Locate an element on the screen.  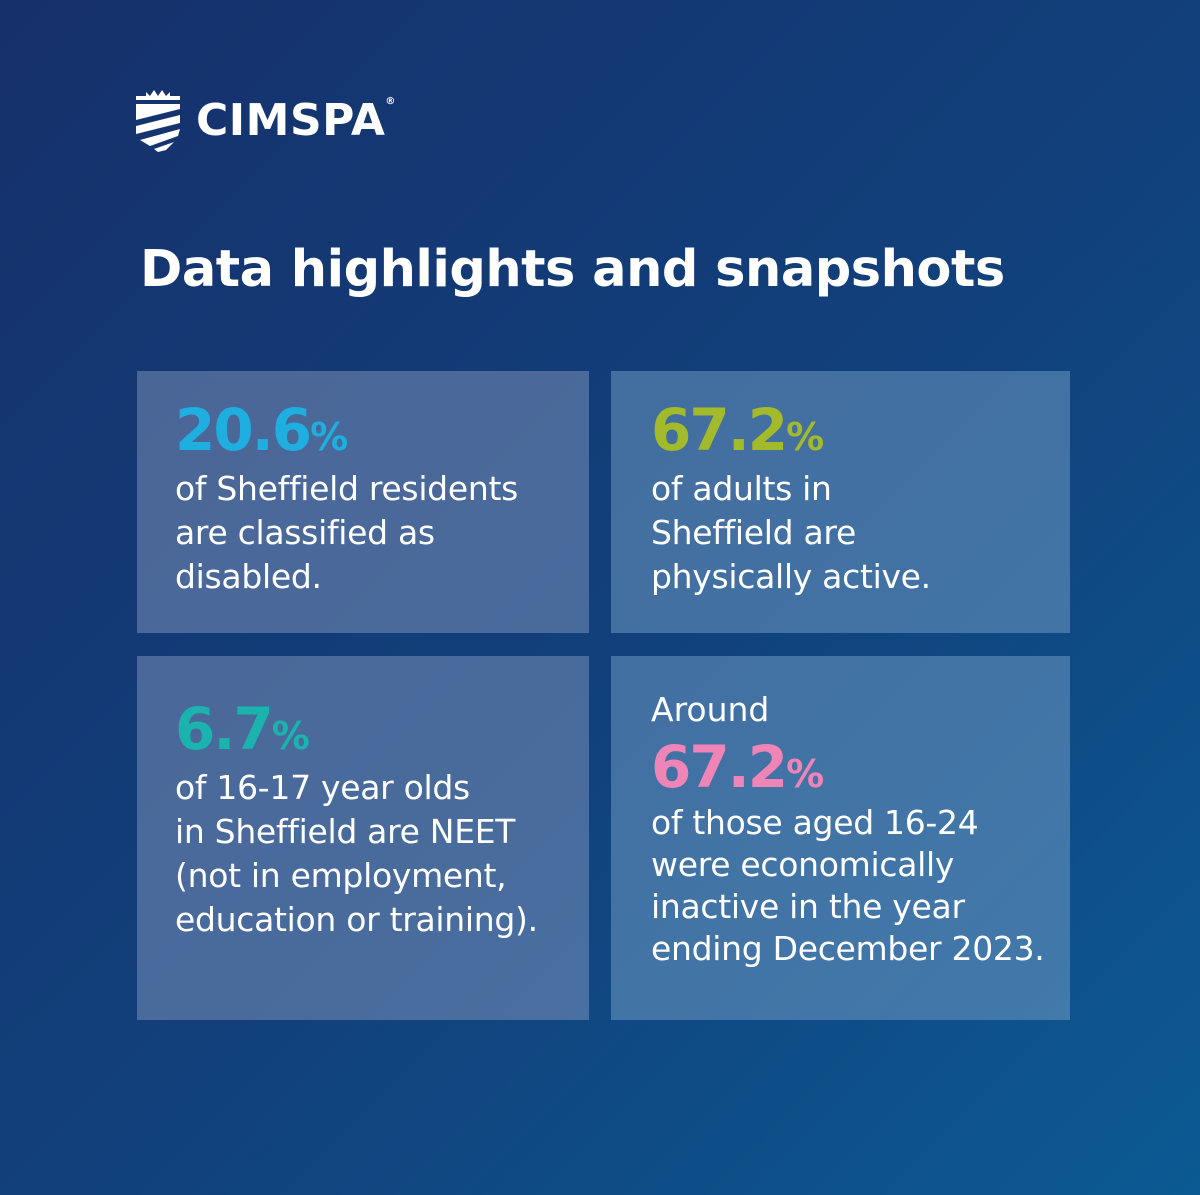
stat-value: 20.6% is located at coordinates (262, 430).